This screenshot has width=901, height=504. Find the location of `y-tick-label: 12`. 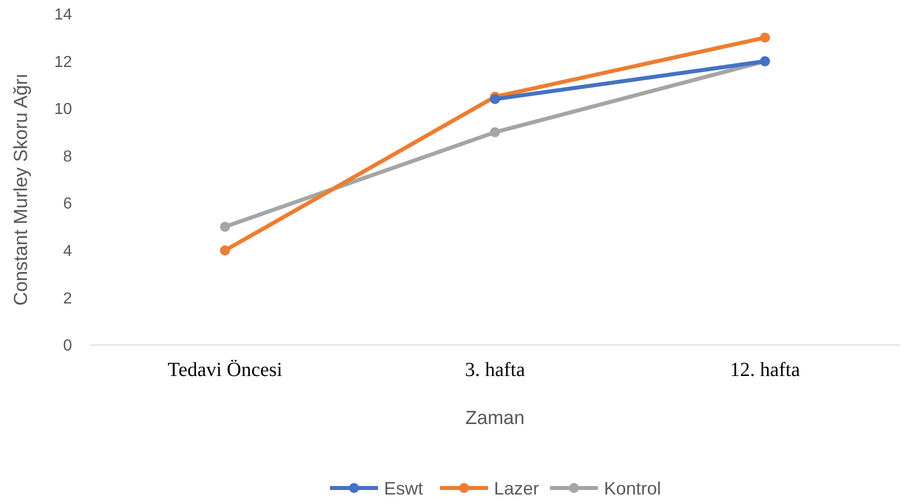

y-tick-label: 12 is located at coordinates (63, 62).